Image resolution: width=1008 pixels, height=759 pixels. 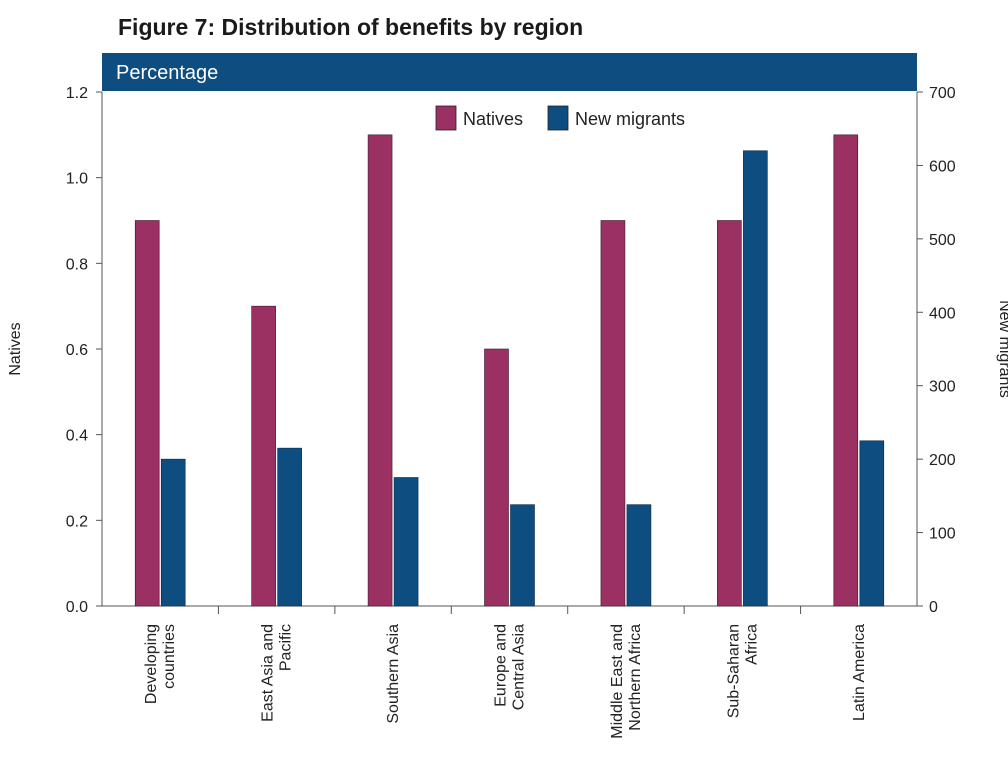 What do you see at coordinates (859, 672) in the screenshot?
I see `category-label: Latin America` at bounding box center [859, 672].